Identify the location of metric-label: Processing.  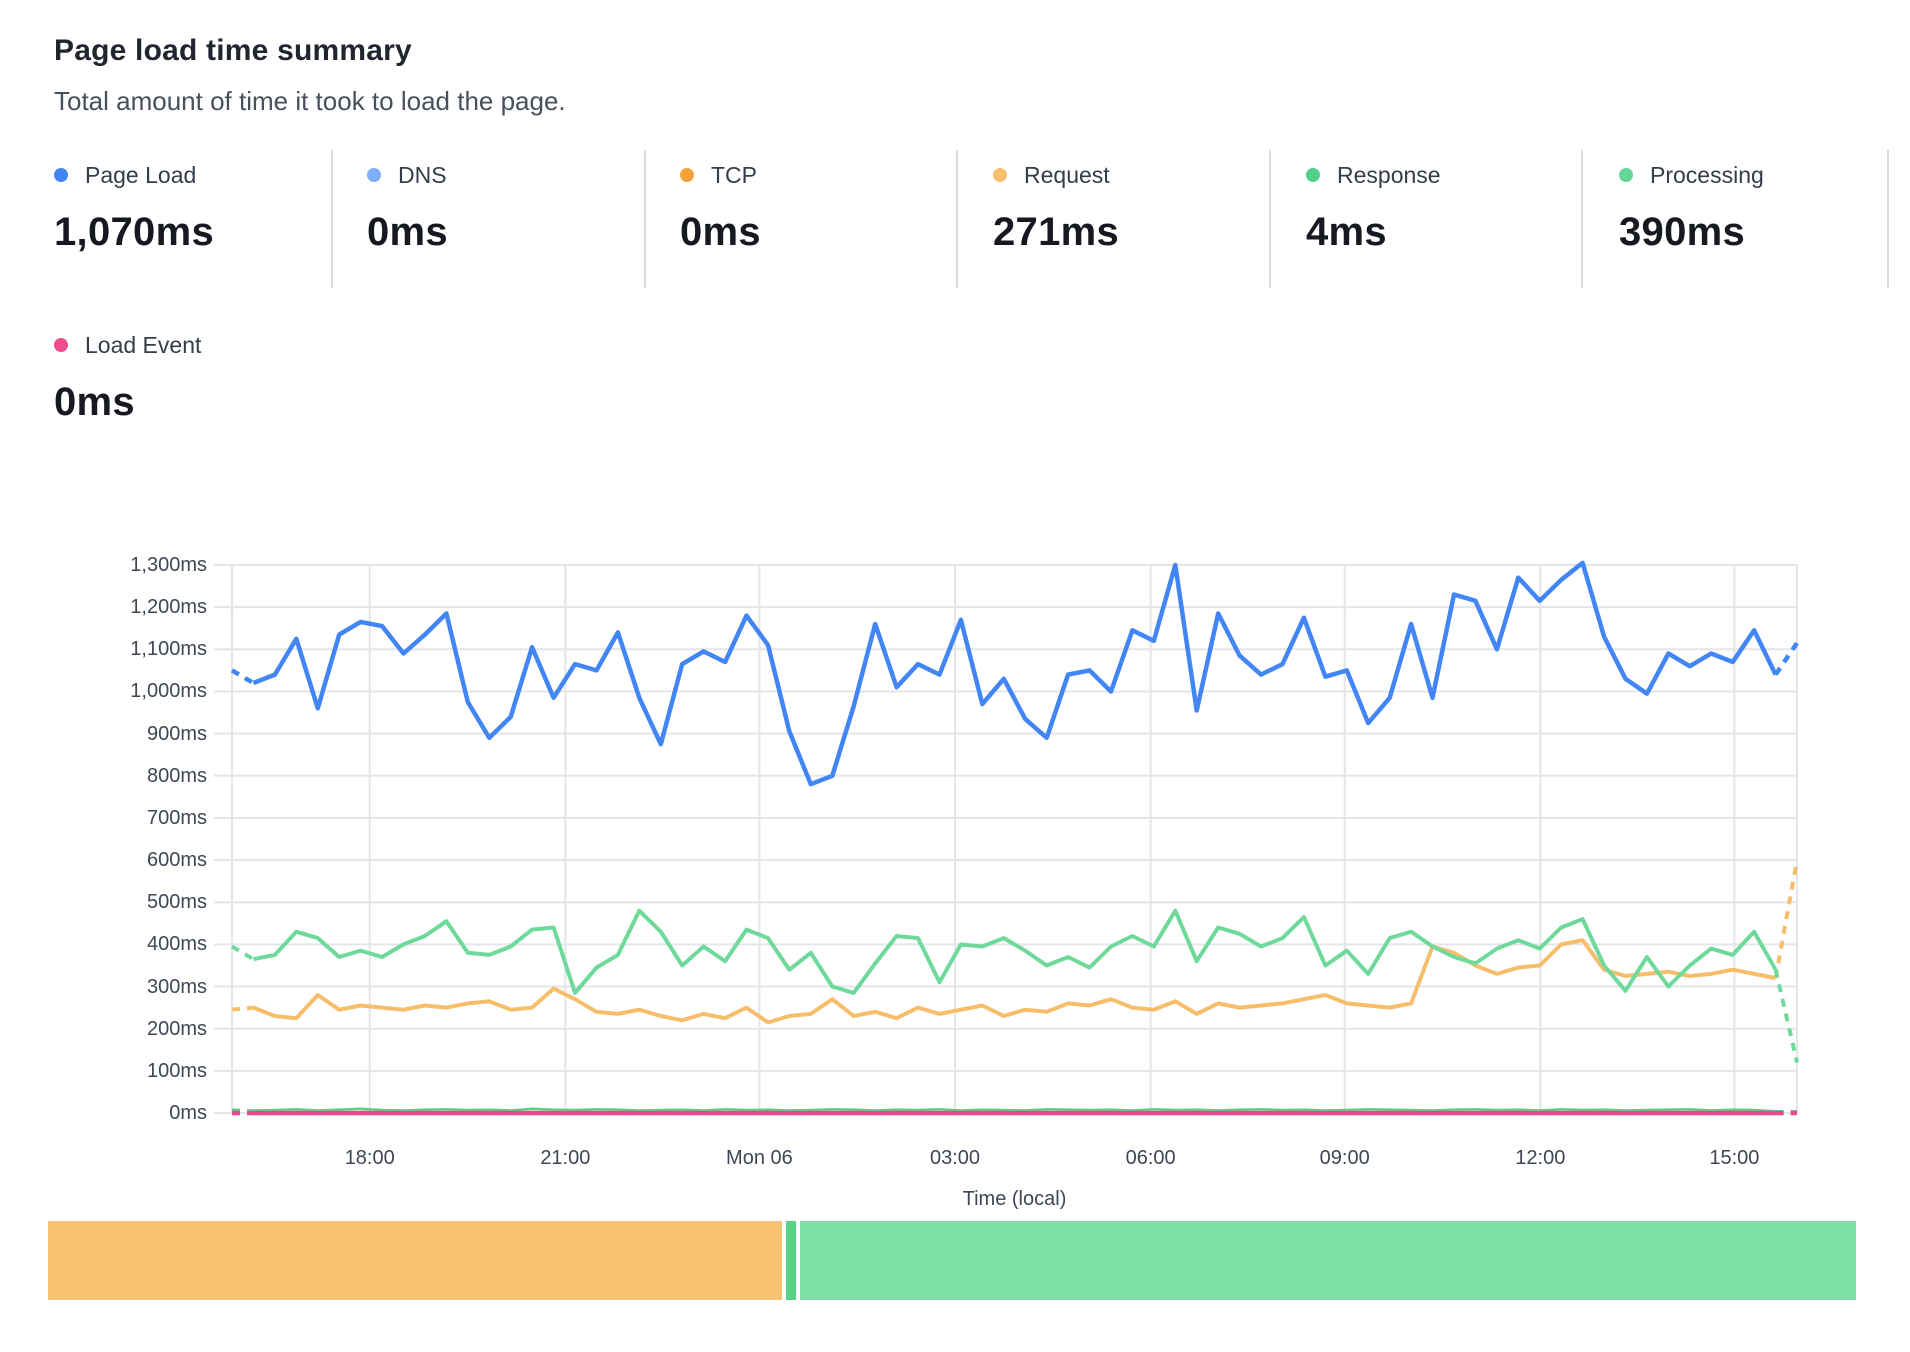
(1707, 174).